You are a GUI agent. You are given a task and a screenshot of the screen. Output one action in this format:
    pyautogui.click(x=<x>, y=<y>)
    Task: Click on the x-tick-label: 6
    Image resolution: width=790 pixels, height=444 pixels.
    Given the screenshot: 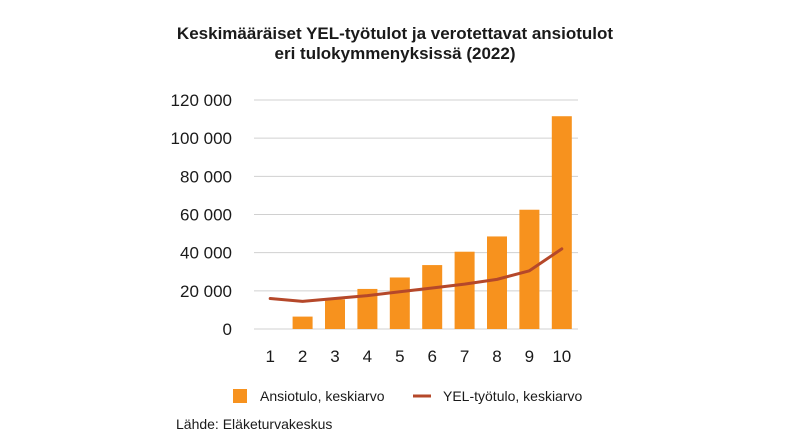 What is the action you would take?
    pyautogui.click(x=431, y=356)
    